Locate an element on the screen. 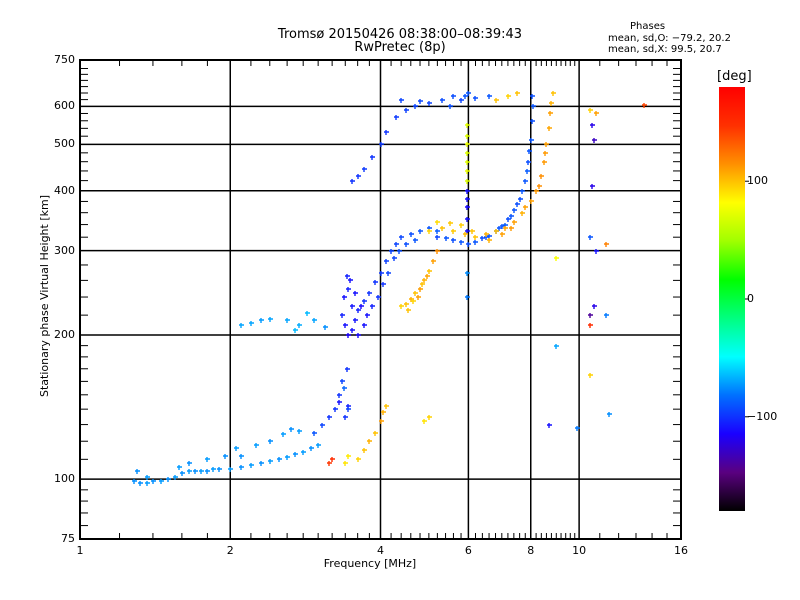 This screenshot has height=600, width=800. x-tick-label: 6 is located at coordinates (468, 550).